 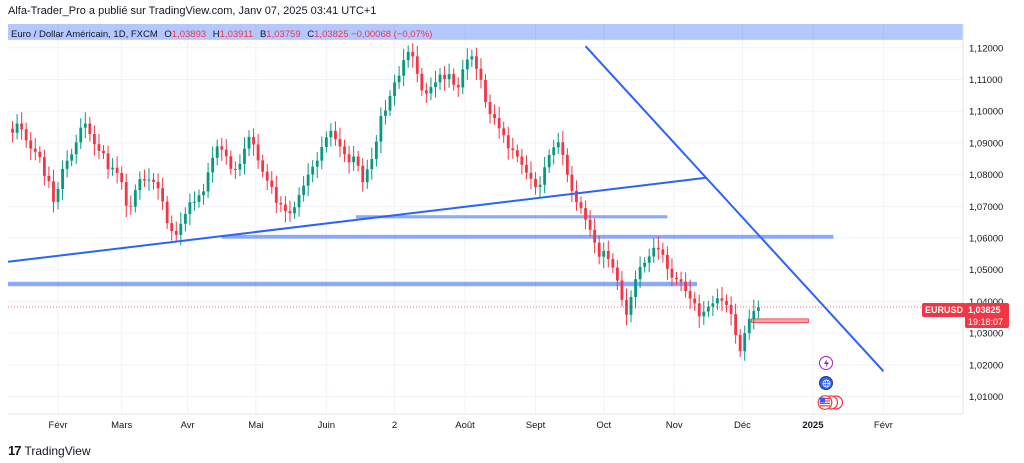 What do you see at coordinates (826, 383) in the screenshot?
I see `globe-icon` at bounding box center [826, 383].